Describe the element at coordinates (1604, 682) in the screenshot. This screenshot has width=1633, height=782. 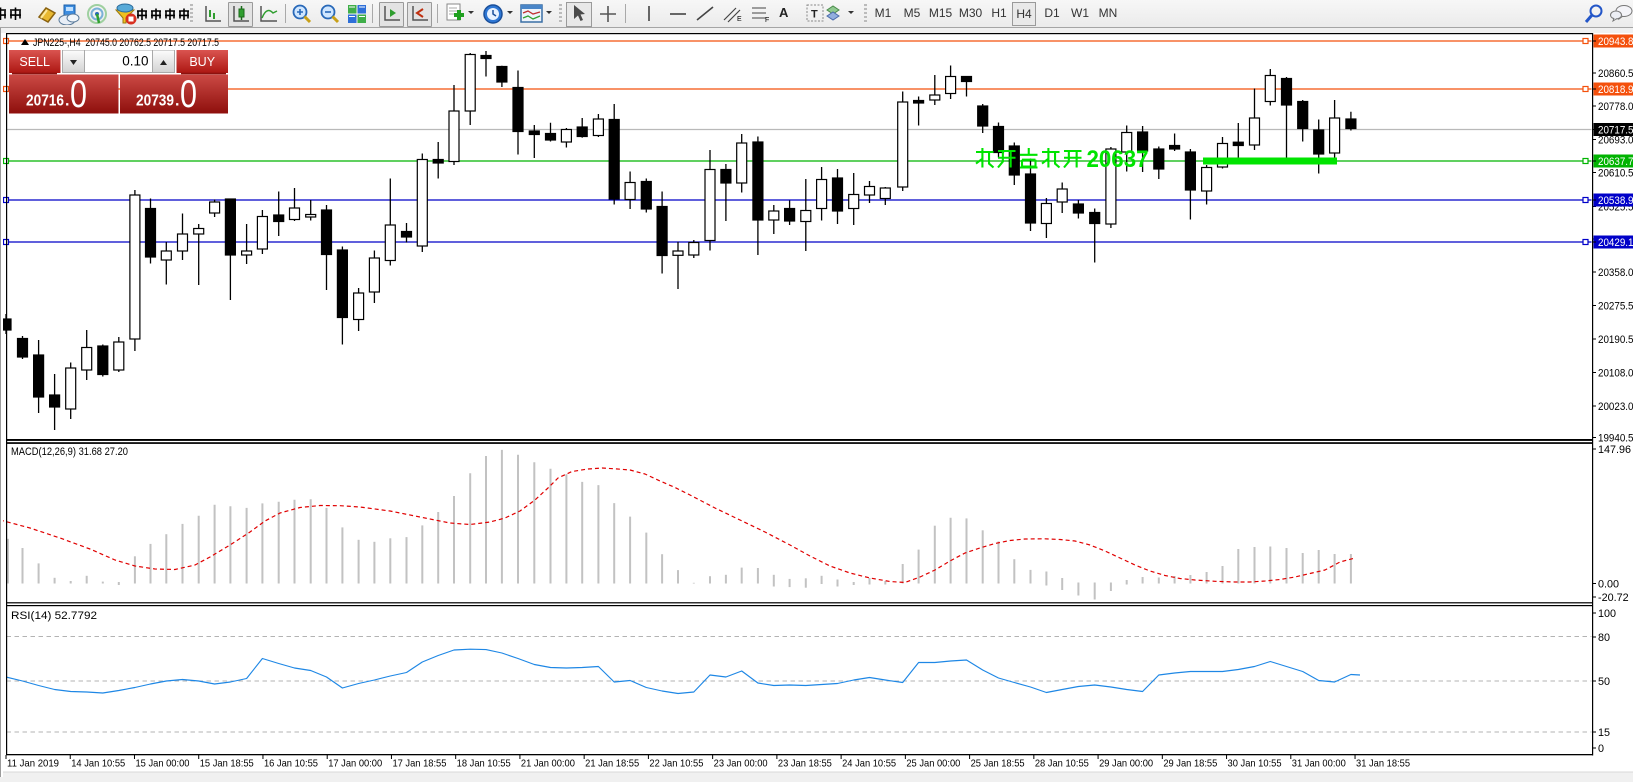
I see `svg-text: 50` at that location.